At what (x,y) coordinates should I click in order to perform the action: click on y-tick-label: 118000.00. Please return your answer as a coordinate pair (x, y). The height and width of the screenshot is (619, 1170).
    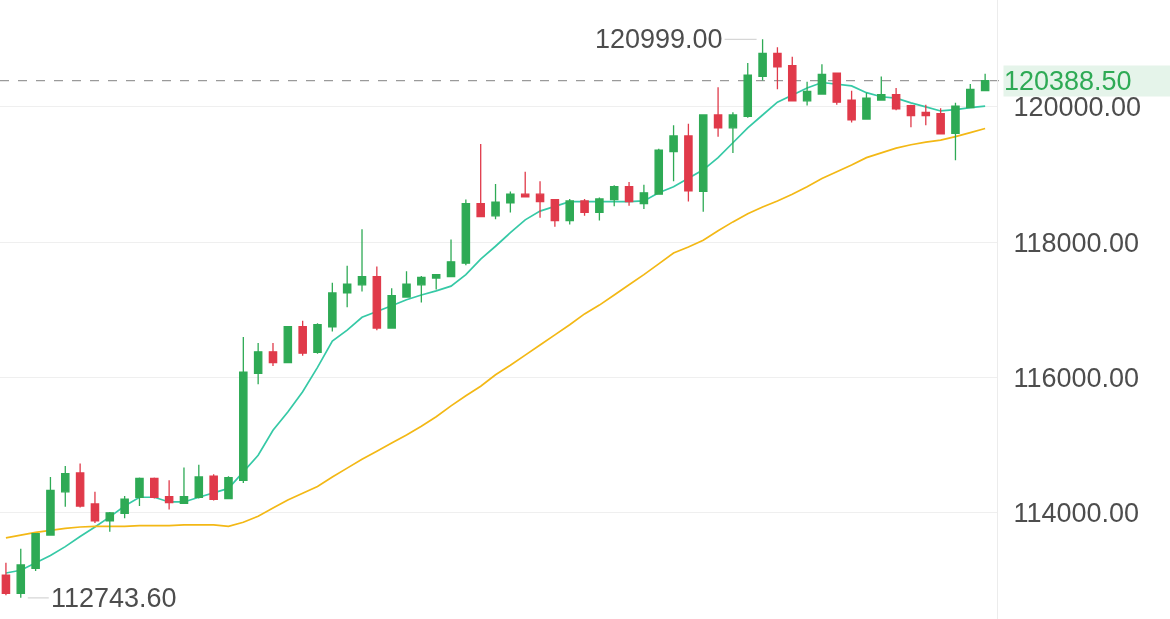
    Looking at the image, I should click on (1076, 242).